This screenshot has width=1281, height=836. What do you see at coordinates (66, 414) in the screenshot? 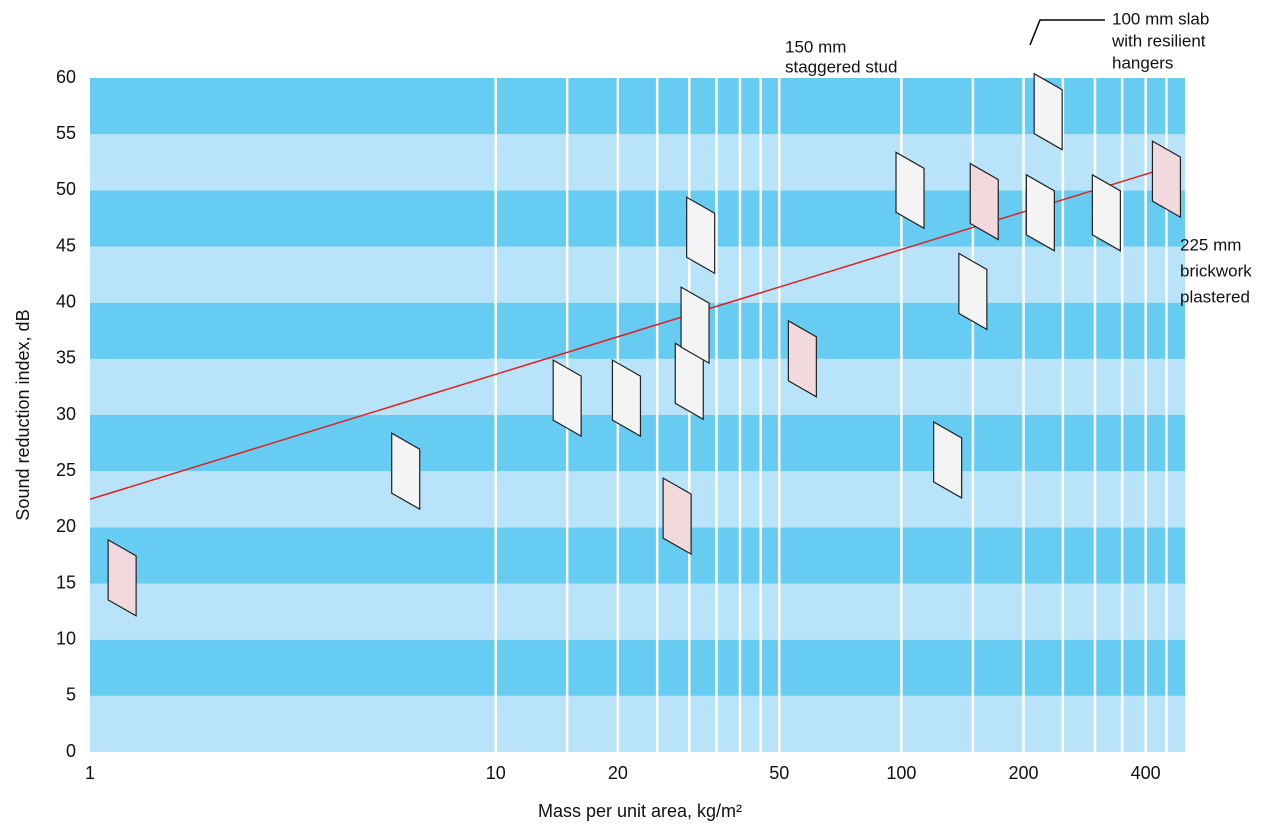
I see `y-tick-label: 30` at bounding box center [66, 414].